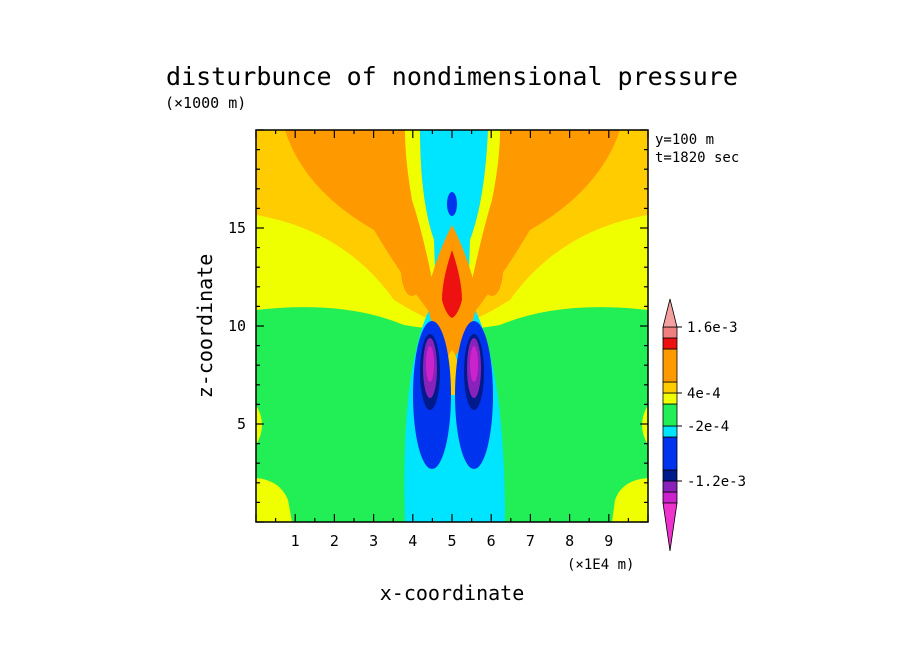 The height and width of the screenshot is (654, 904). Describe the element at coordinates (492, 270) in the screenshot. I see `region-orange-lobe-right` at that location.